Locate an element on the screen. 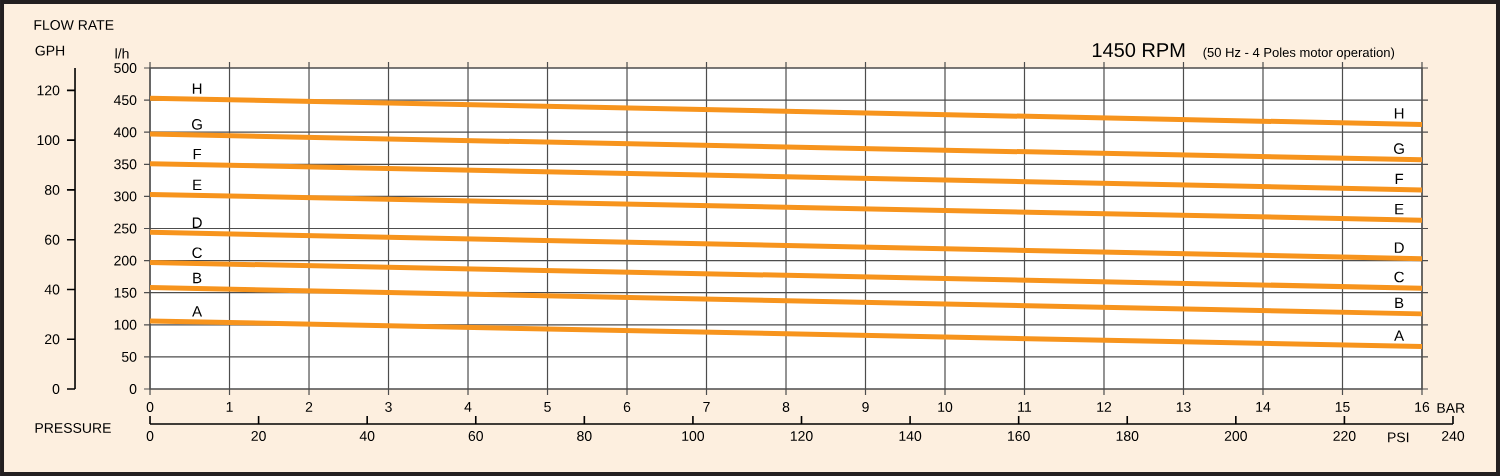 This screenshot has width=1500, height=476. x2-axis-title: PSI is located at coordinates (1398, 437).